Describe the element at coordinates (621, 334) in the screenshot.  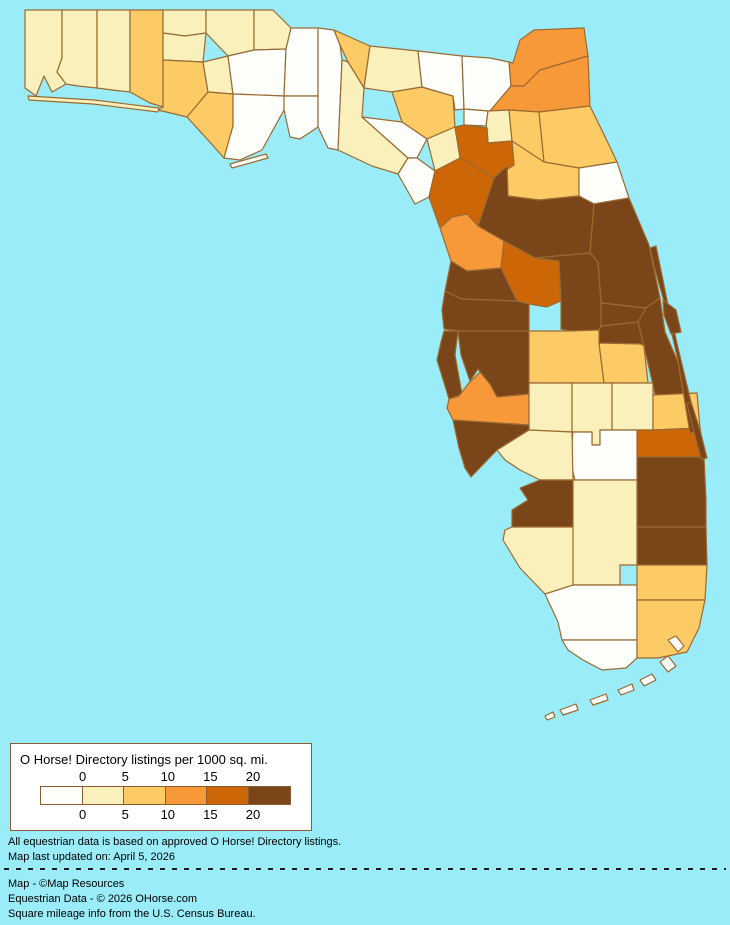
I see `county-orange` at that location.